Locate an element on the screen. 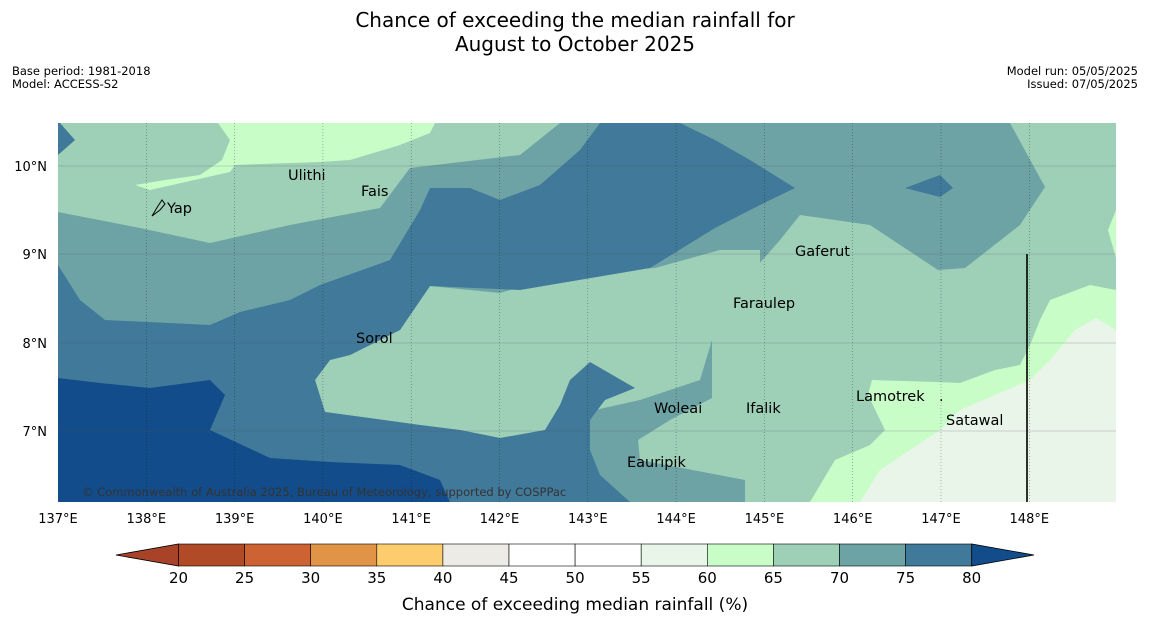 Image resolution: width=1150 pixels, height=644 pixels. colorbar-tick-label: 65 is located at coordinates (773, 578).